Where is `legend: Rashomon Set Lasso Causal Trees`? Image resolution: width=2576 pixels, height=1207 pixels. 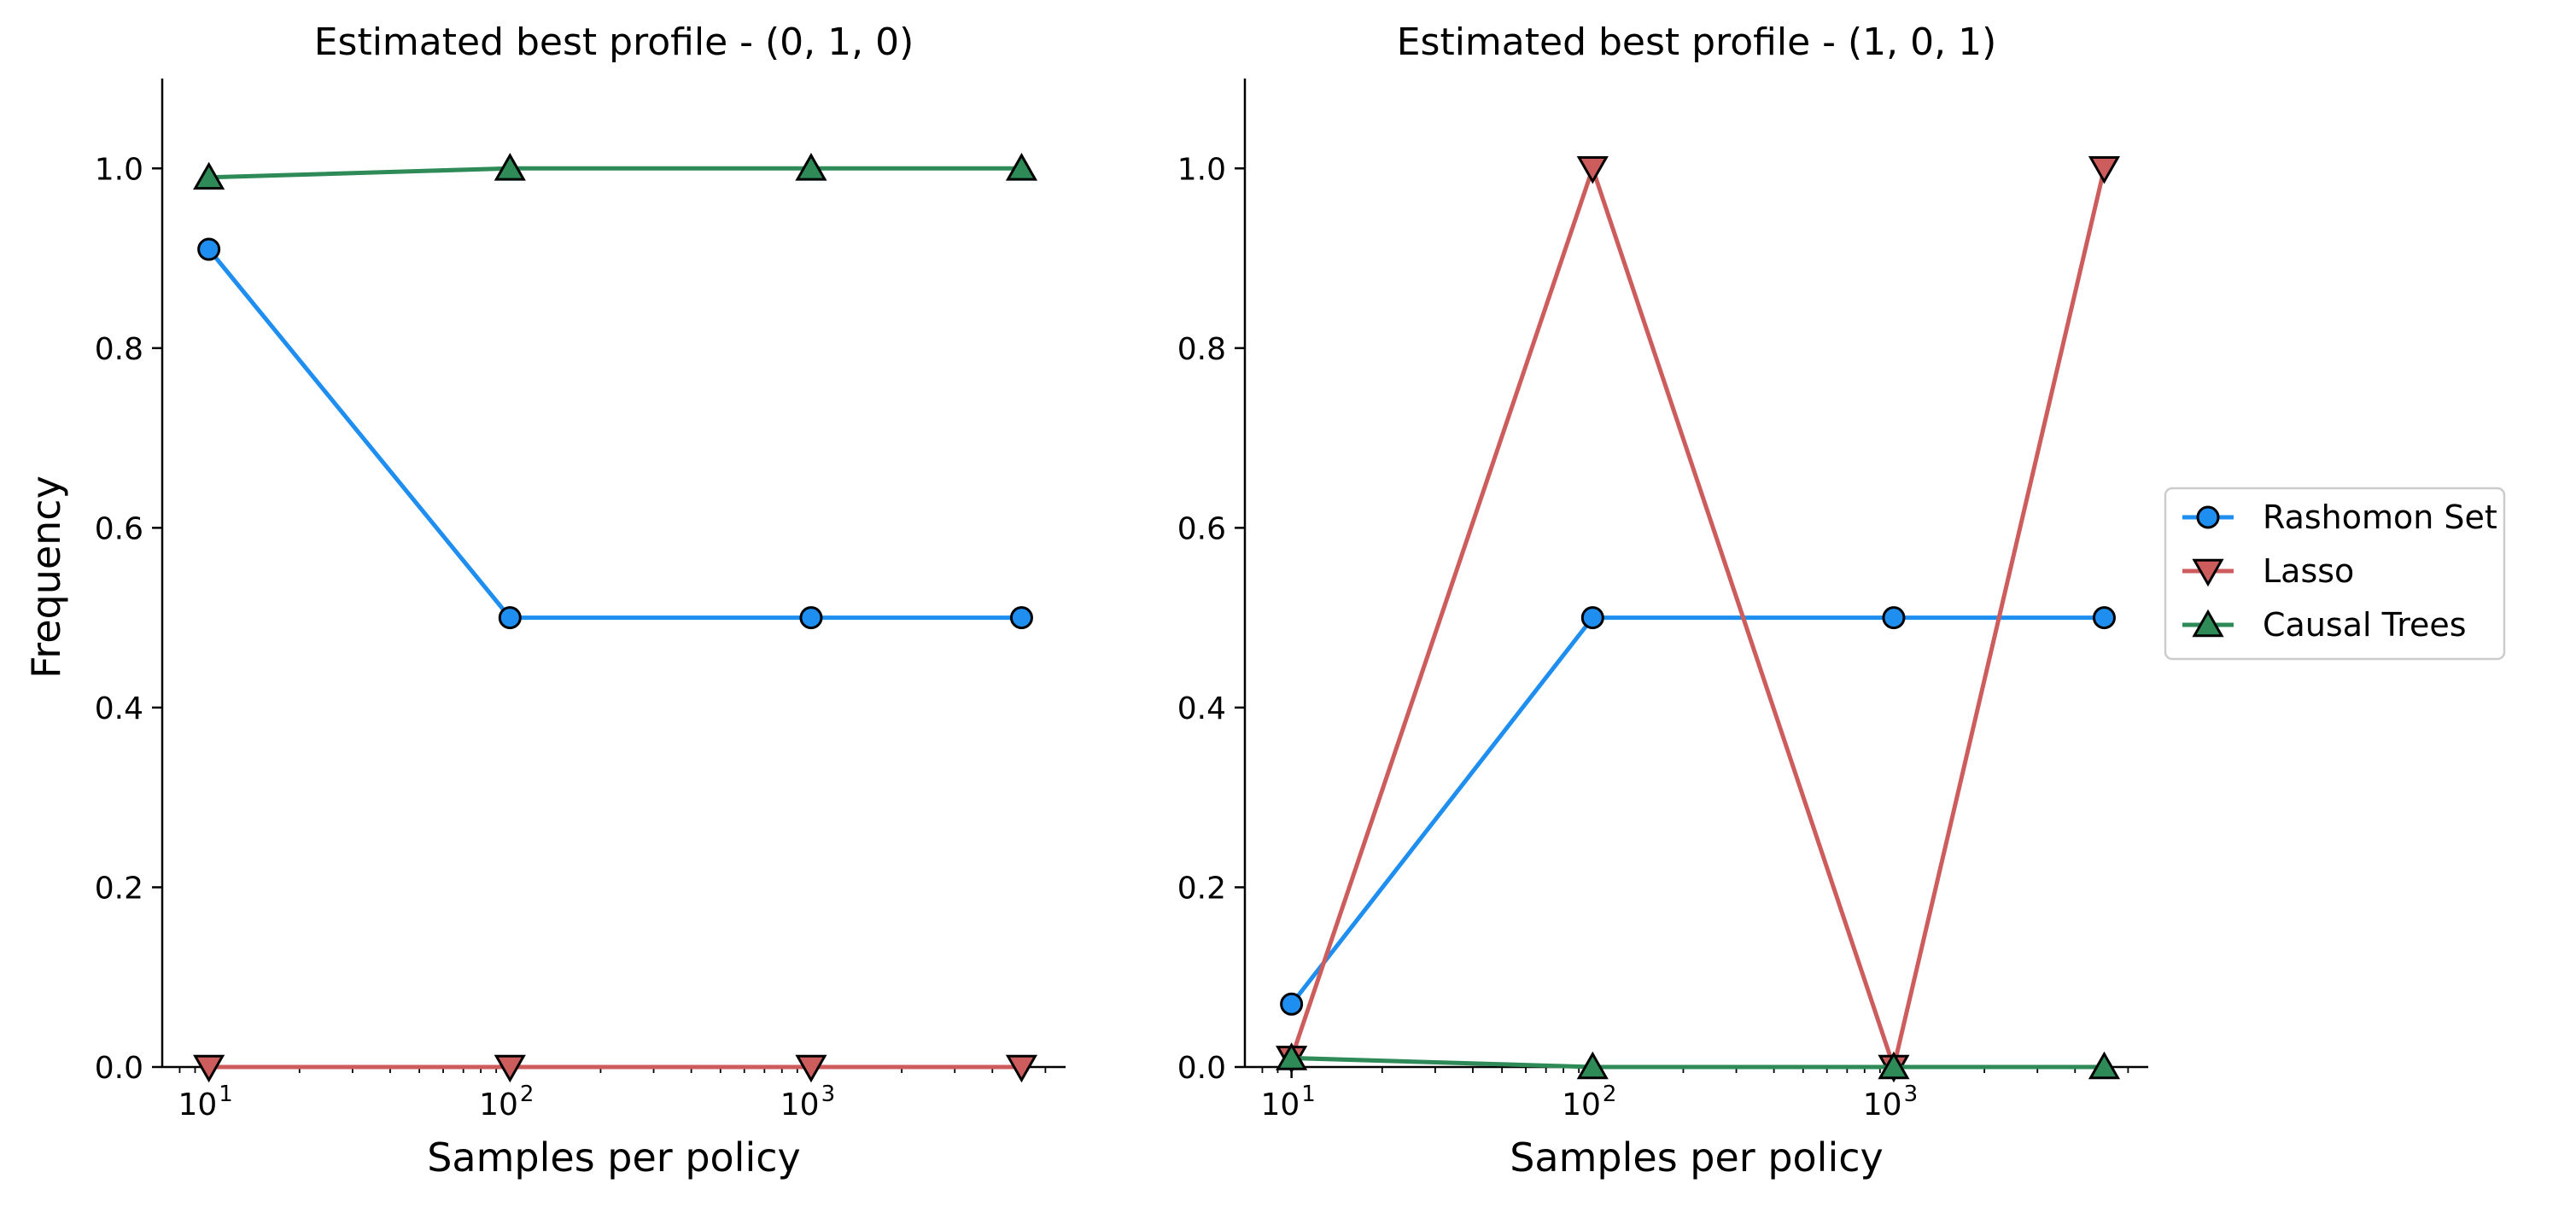
legend: Rashomon Set Lasso Causal Trees is located at coordinates (2335, 574).